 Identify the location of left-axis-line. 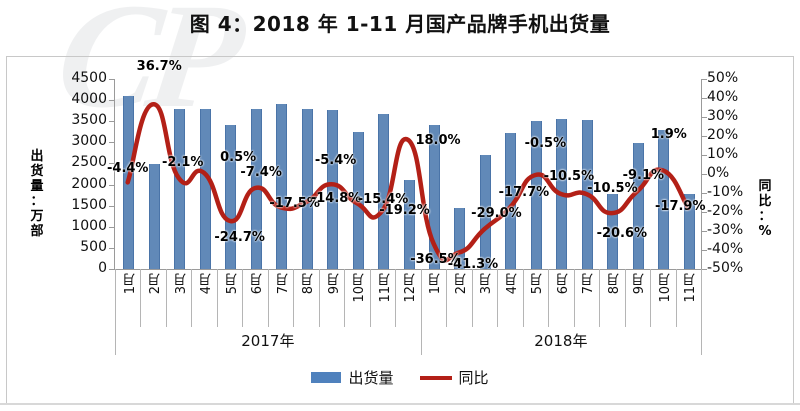
(114, 174).